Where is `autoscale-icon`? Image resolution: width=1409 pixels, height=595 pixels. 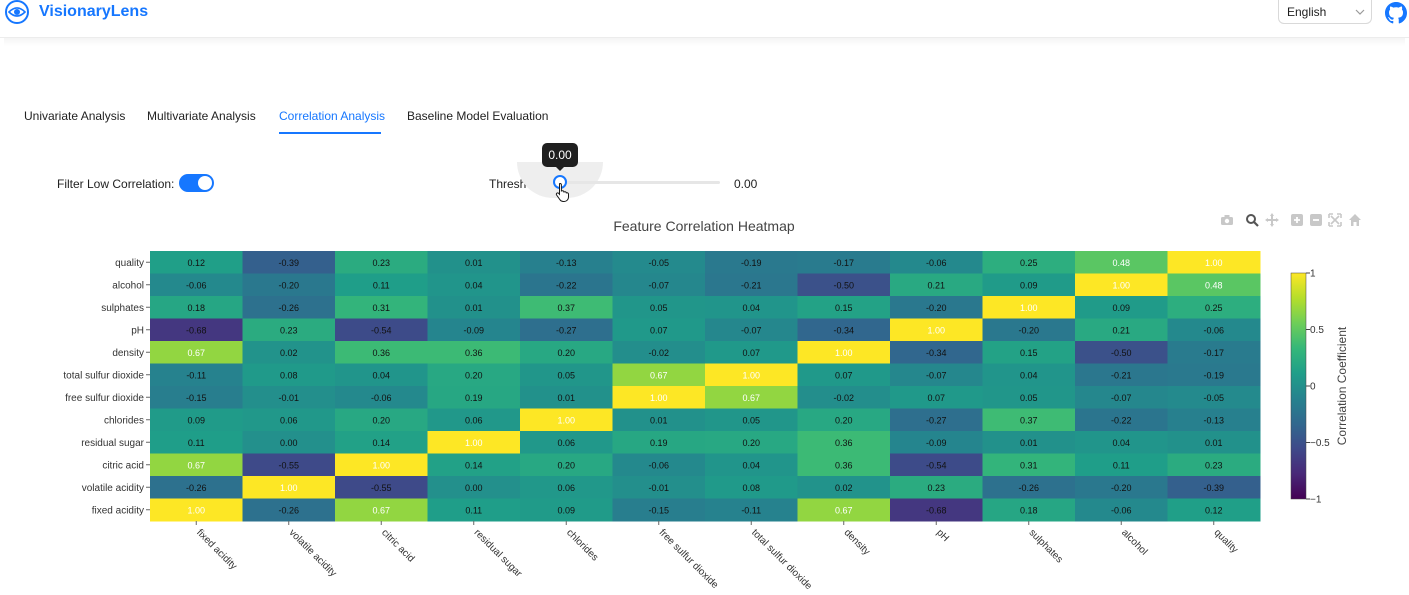
autoscale-icon is located at coordinates (1335, 220).